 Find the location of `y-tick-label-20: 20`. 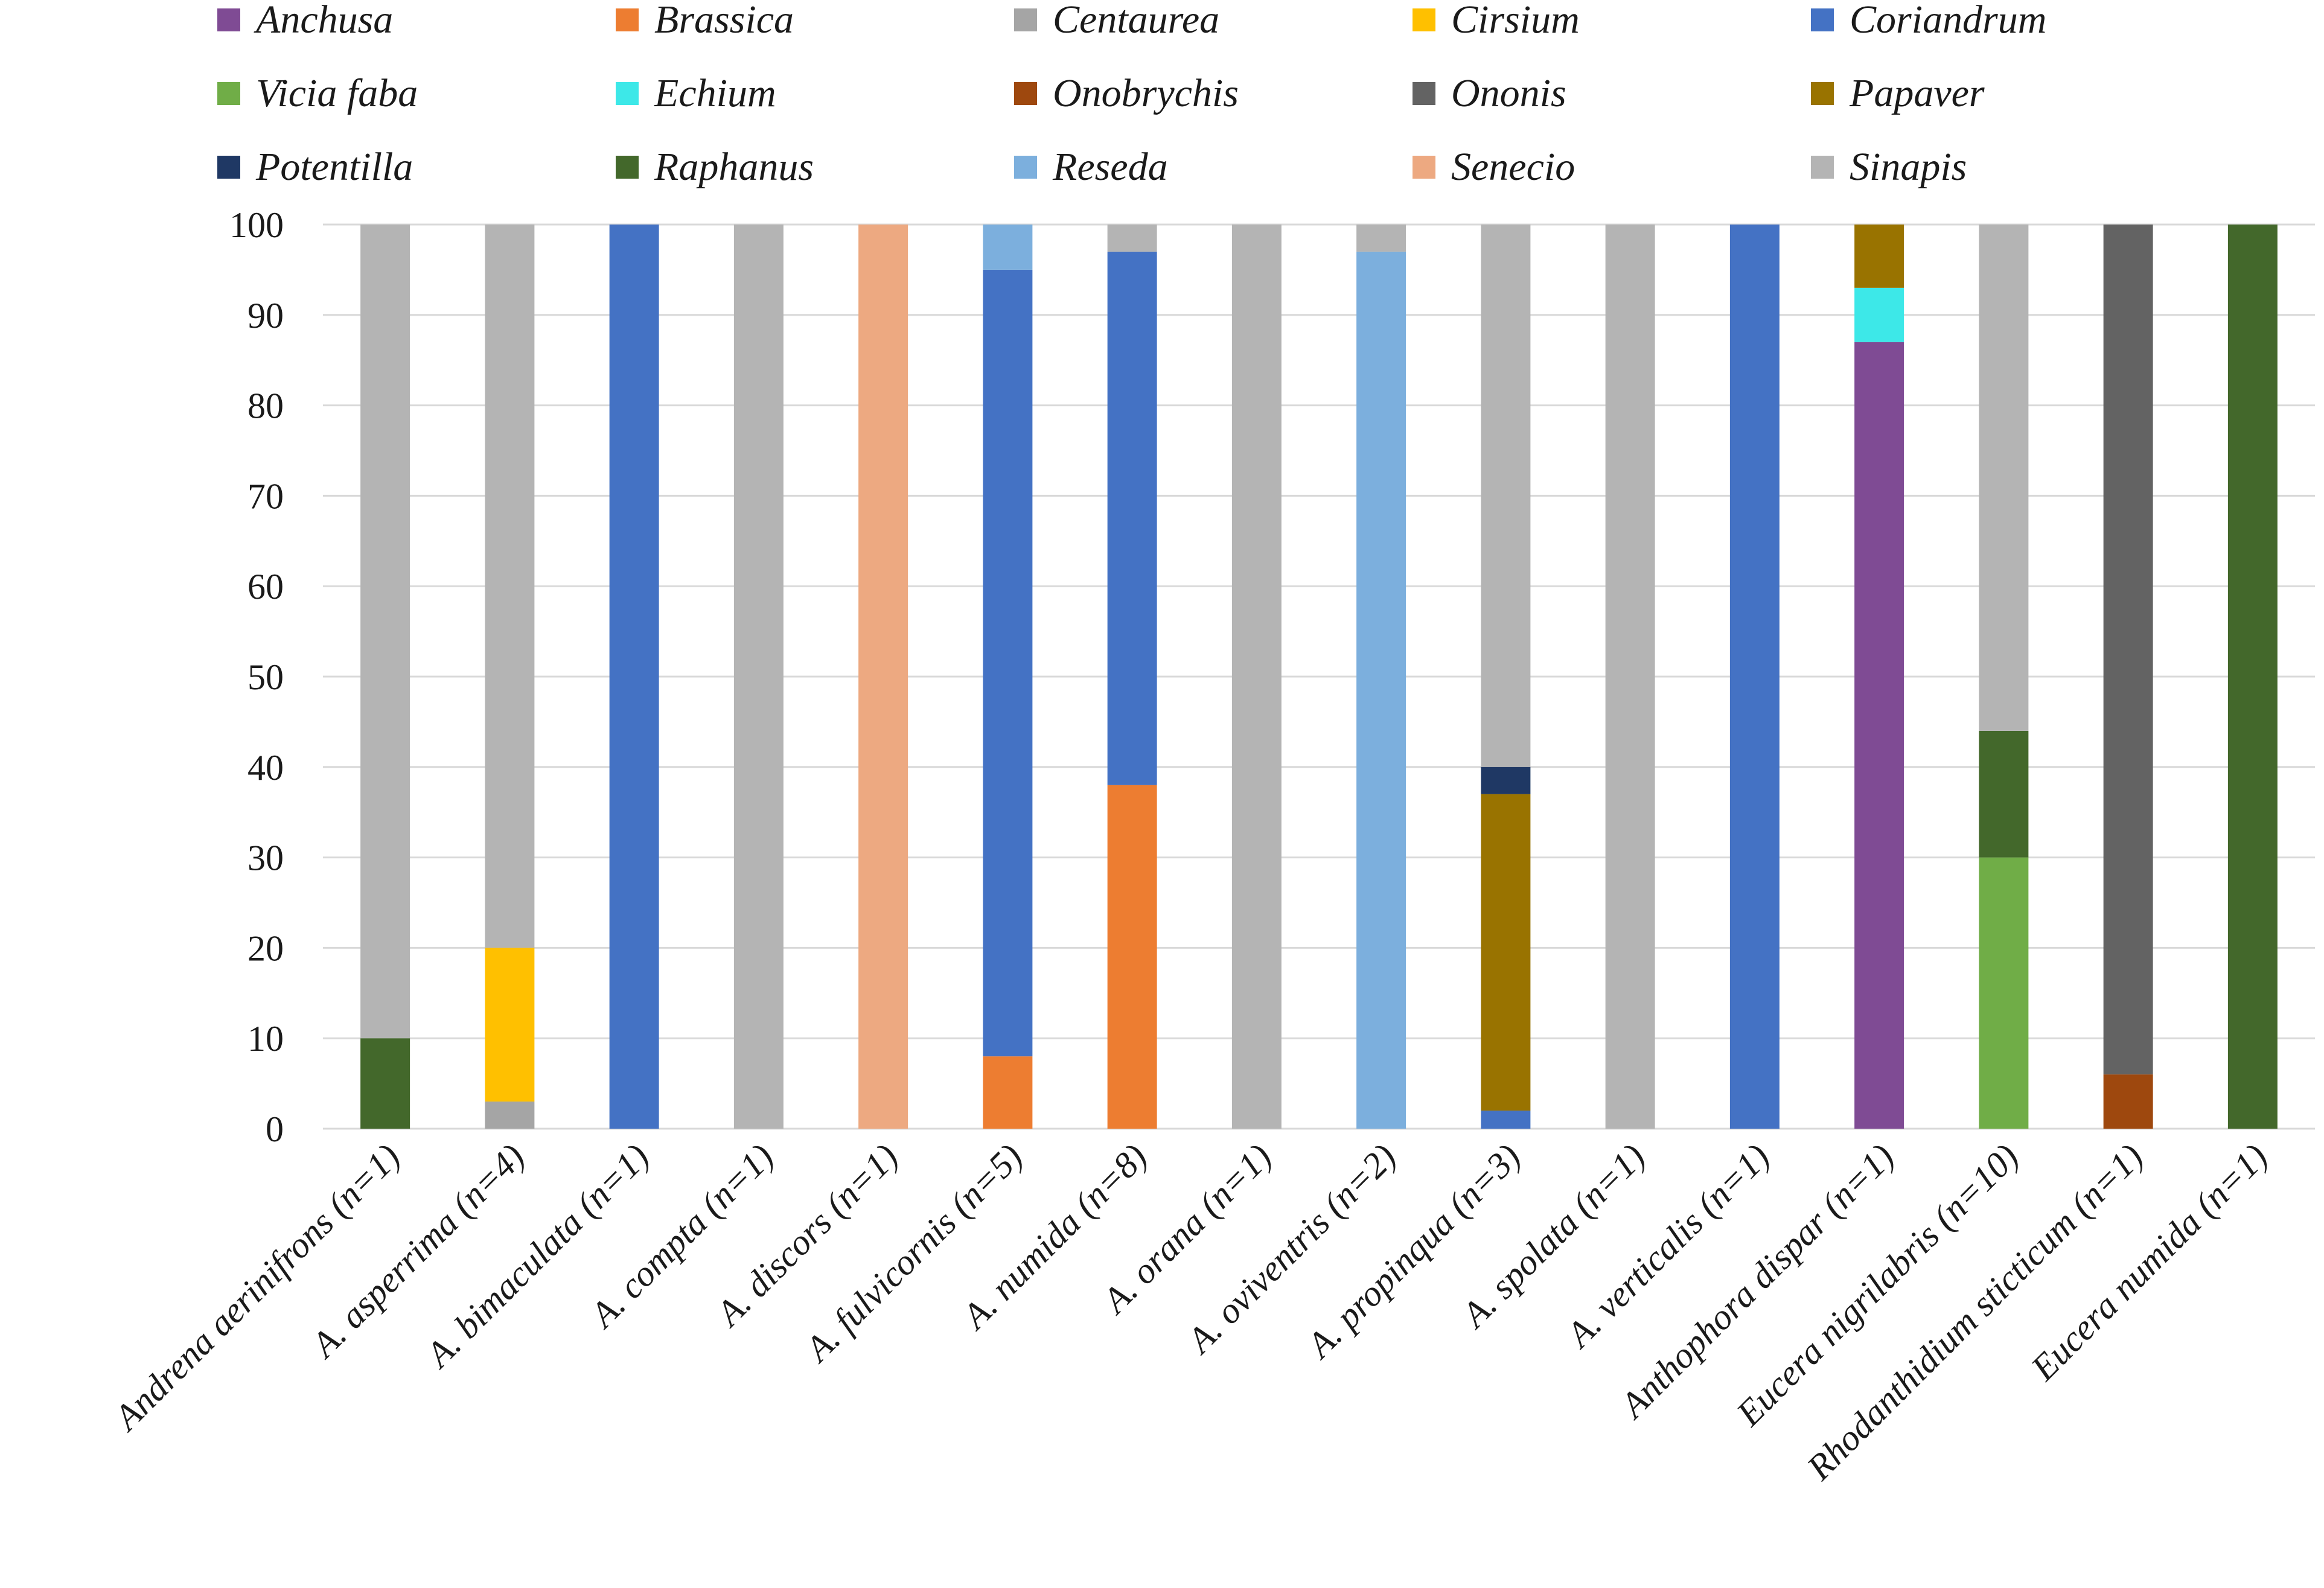

y-tick-label-20: 20 is located at coordinates (265, 948).